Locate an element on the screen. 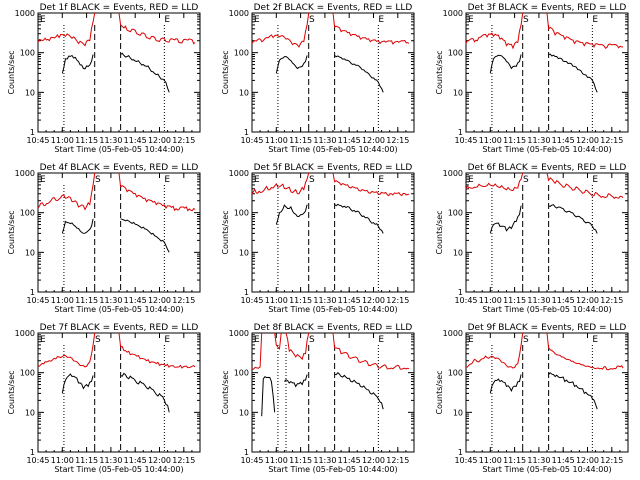  panel-title: Det 2f BLACK = Events, RED = LLD is located at coordinates (333, 8).